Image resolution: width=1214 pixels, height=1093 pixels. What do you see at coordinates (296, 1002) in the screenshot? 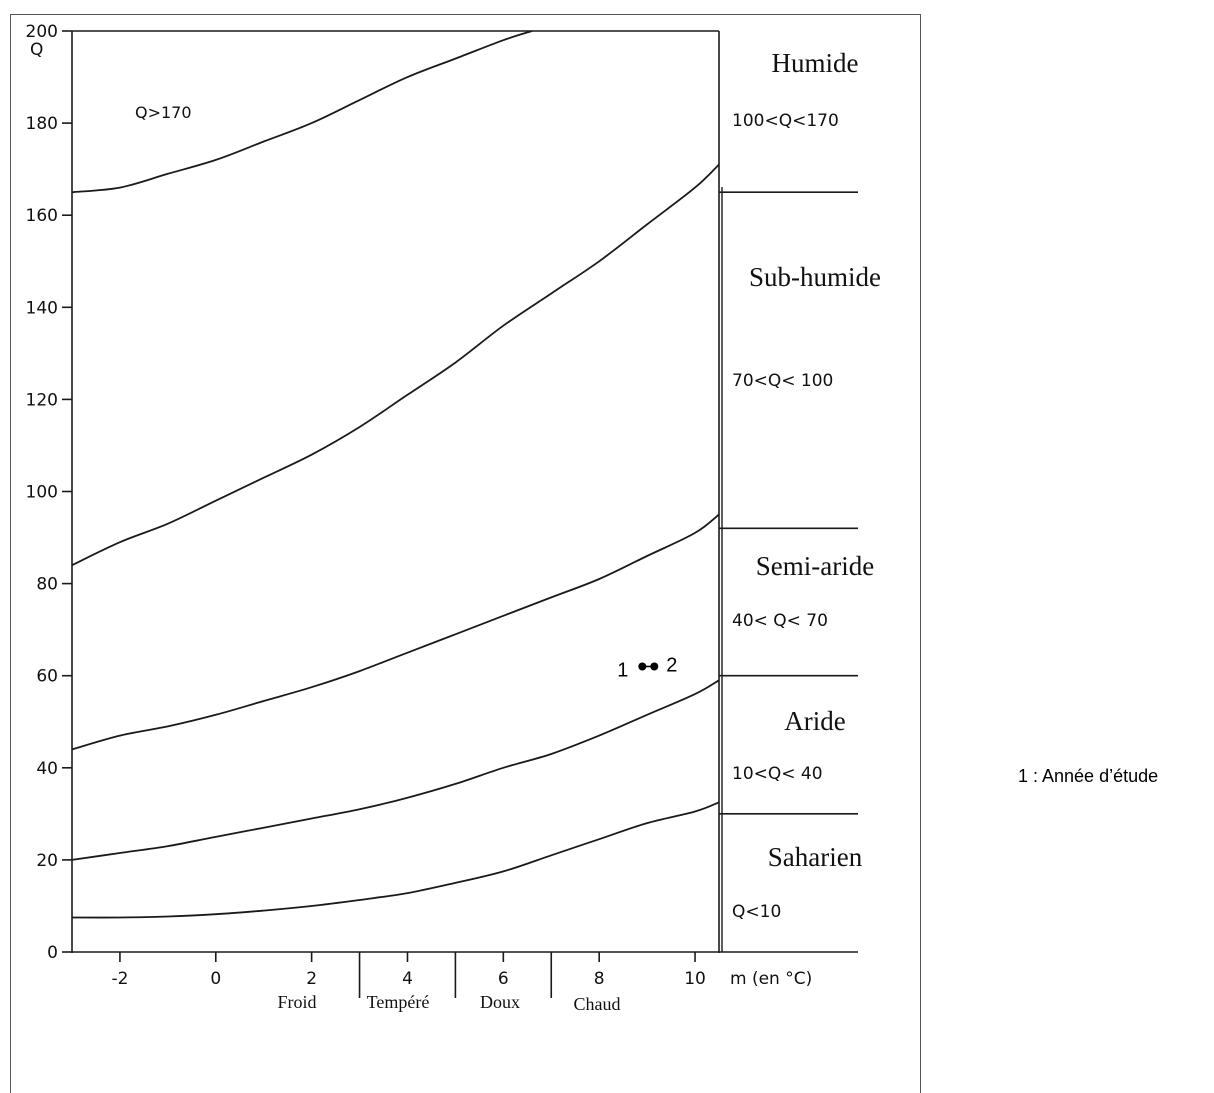
I see `category-label: Froid` at bounding box center [296, 1002].